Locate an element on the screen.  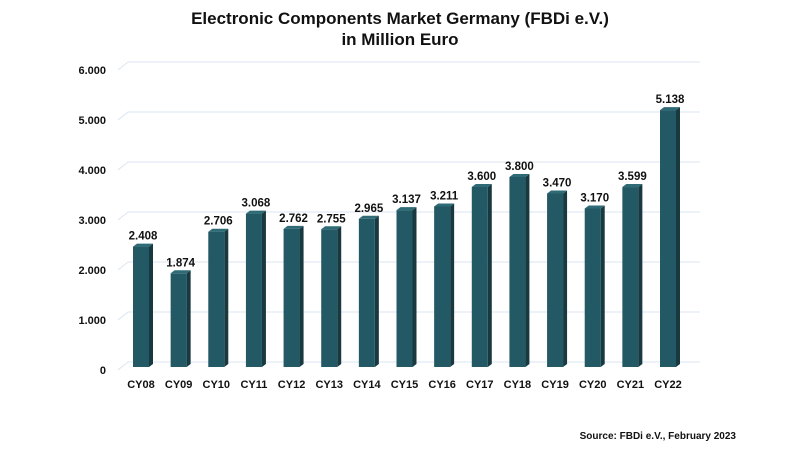
bar-cy11: 3.068 is located at coordinates (256, 282).